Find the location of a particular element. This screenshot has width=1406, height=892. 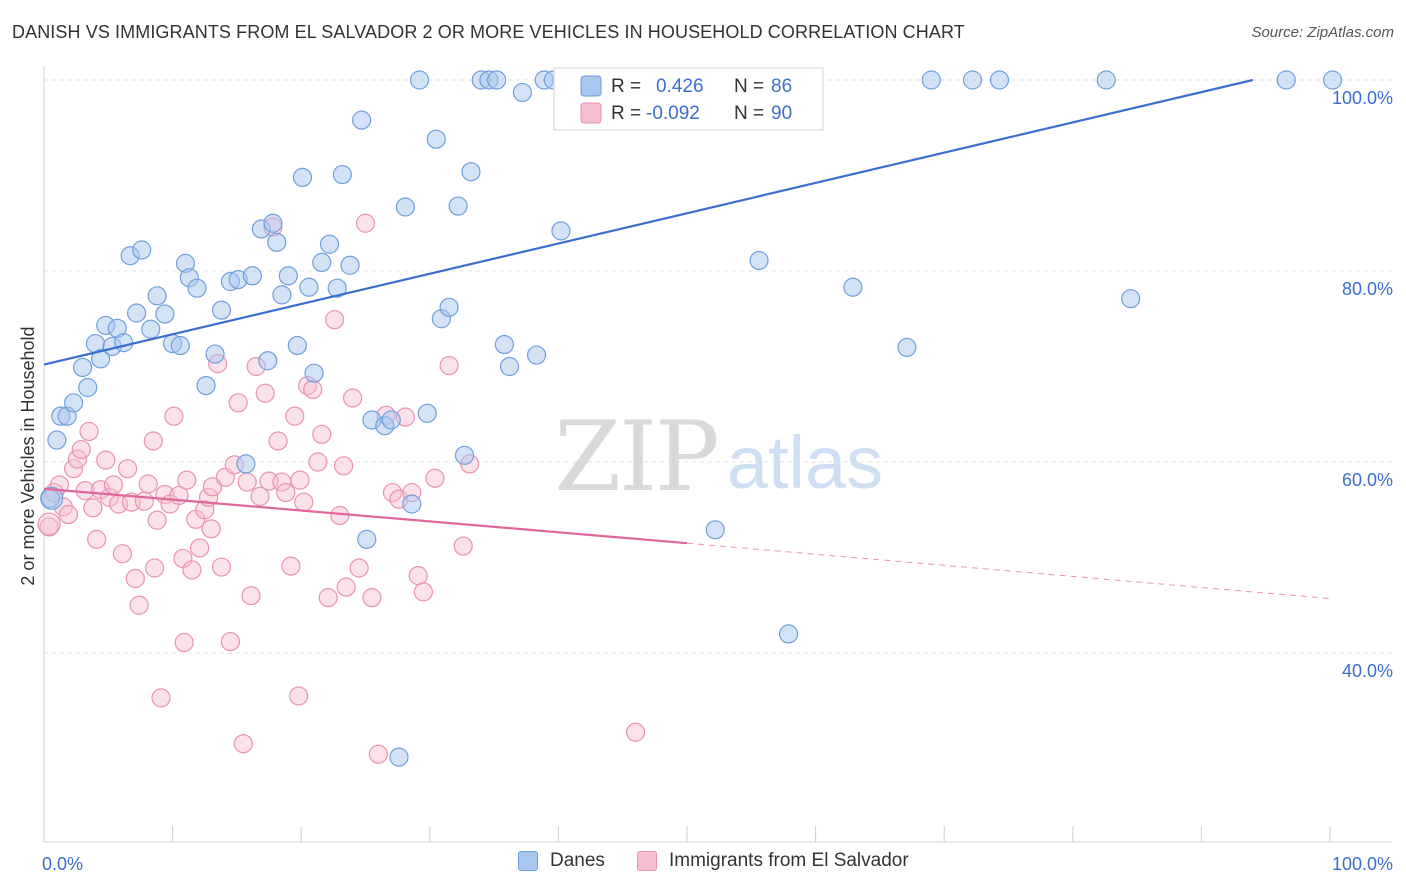

salv-point-large is located at coordinates (49, 524).